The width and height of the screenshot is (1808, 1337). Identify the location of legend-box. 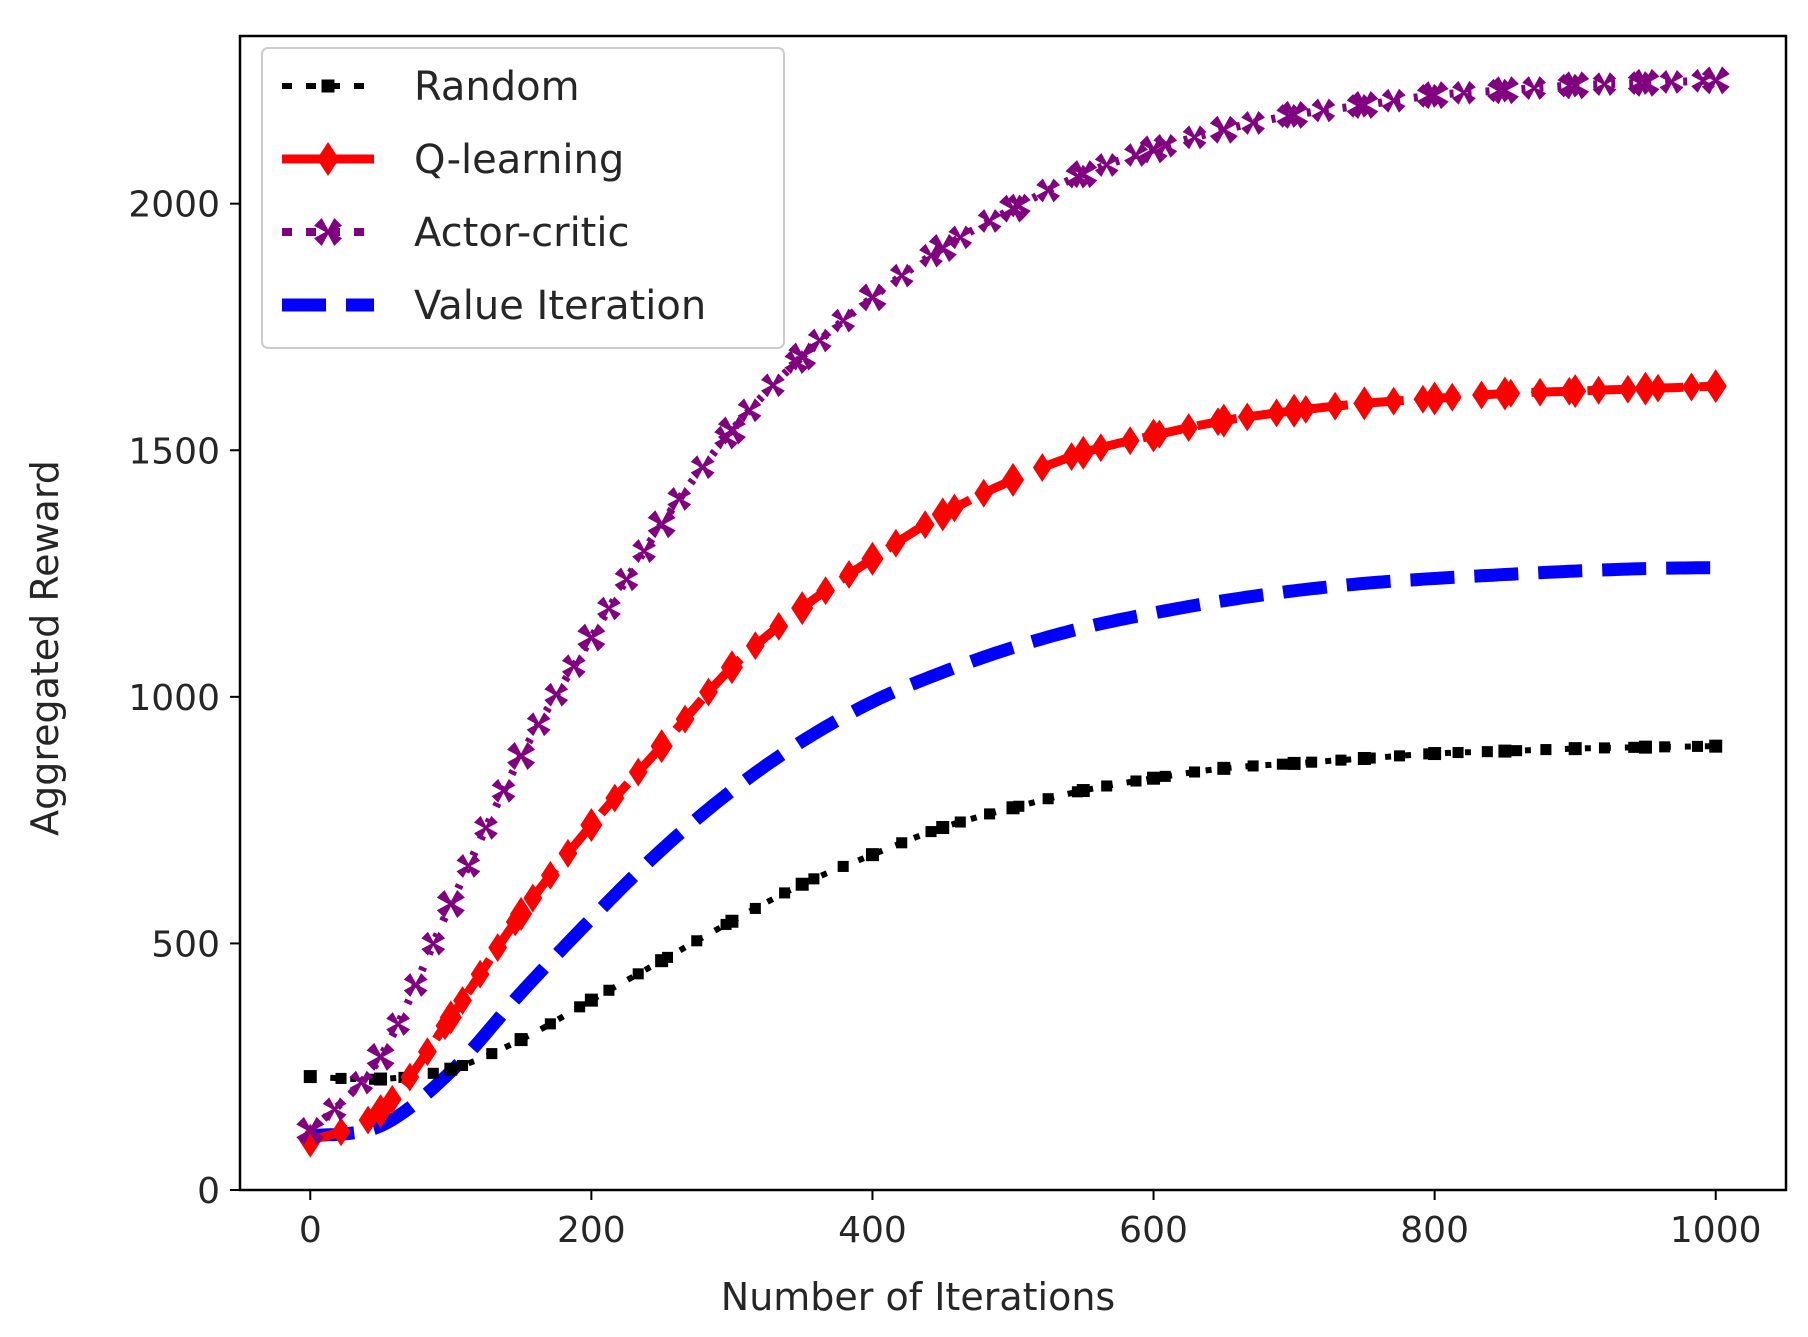
(523, 198).